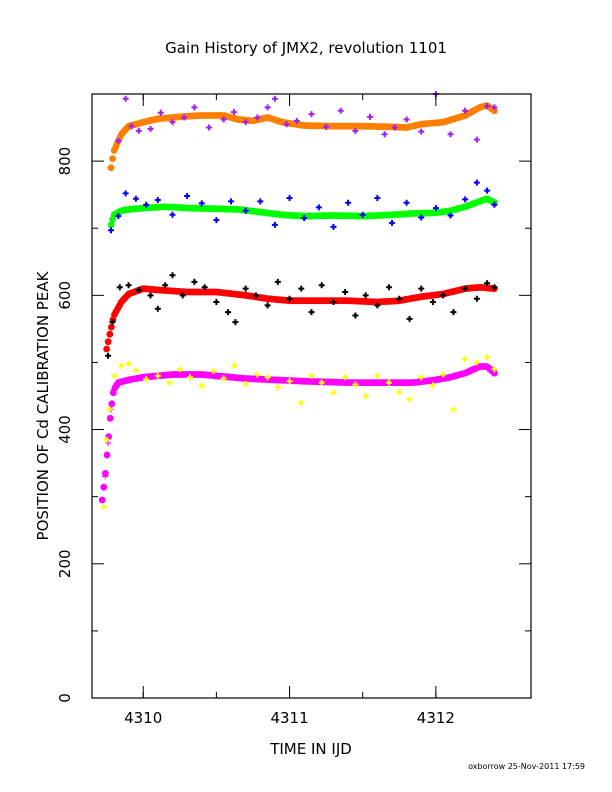  I want to click on credit-line: oxborrow 25-Nov-2011 17:59, so click(526, 766).